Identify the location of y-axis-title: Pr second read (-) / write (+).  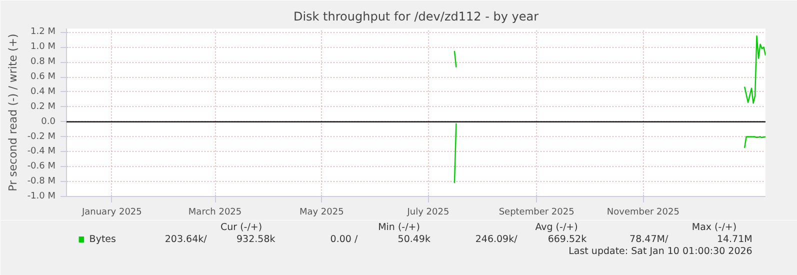
(13, 113).